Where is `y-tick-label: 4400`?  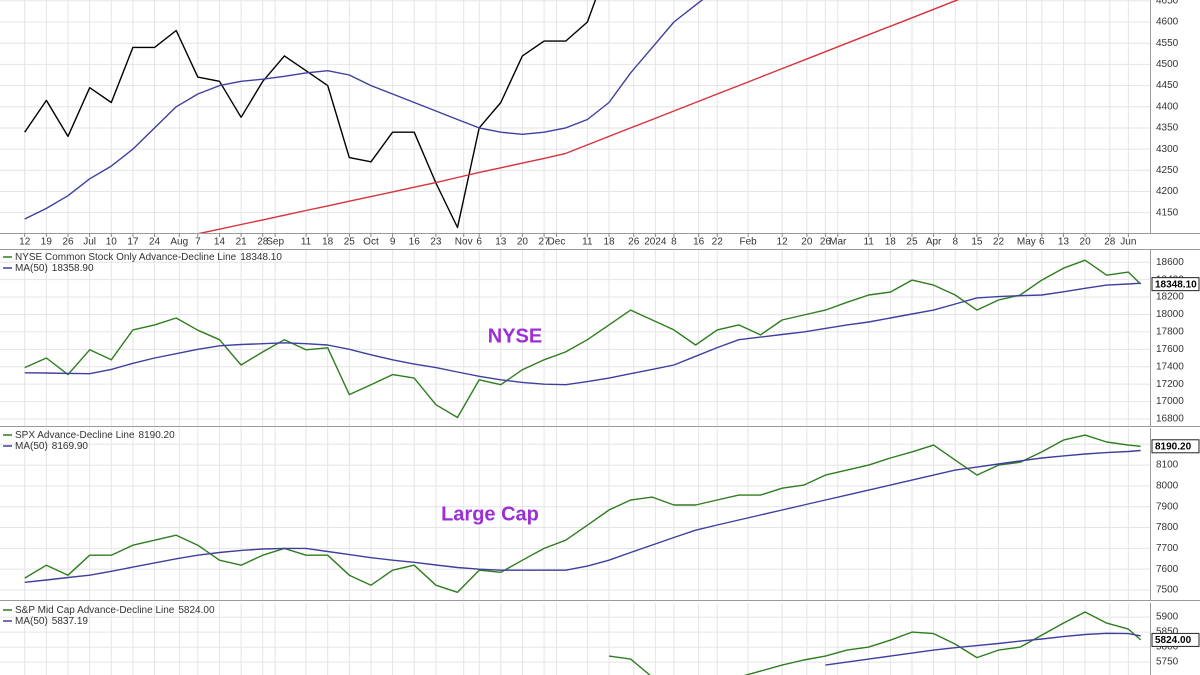 y-tick-label: 4400 is located at coordinates (1167, 106).